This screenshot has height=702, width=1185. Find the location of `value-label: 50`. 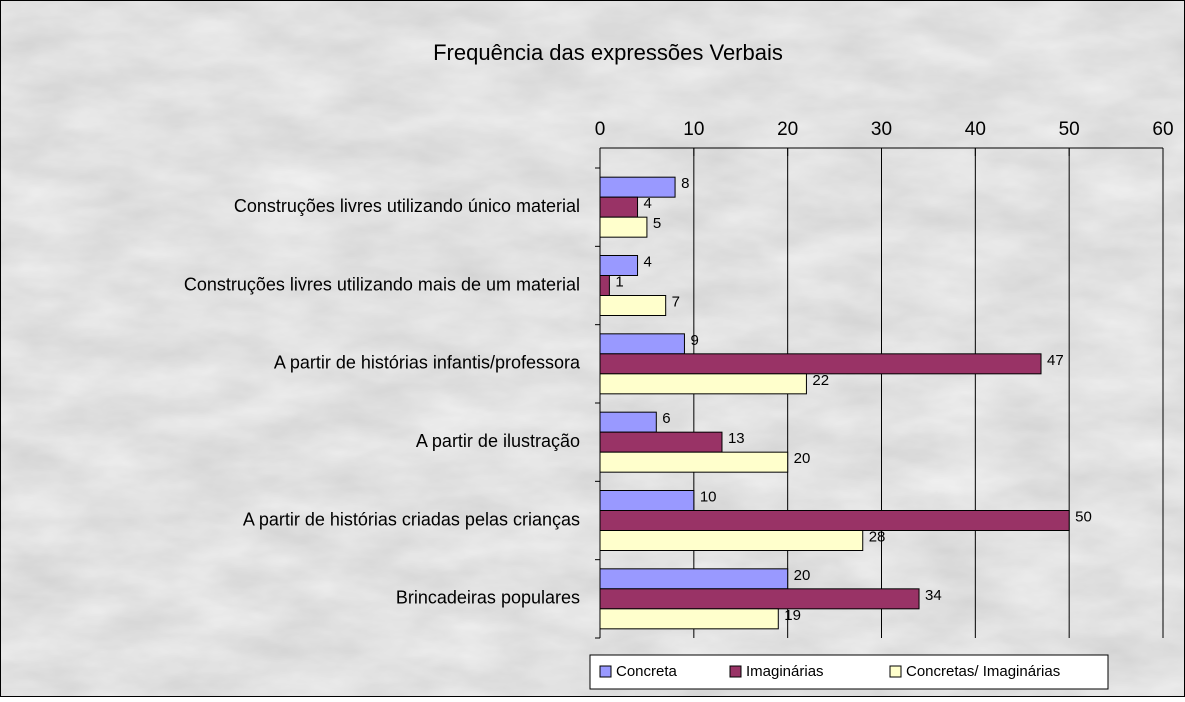

value-label: 50 is located at coordinates (1083, 516).